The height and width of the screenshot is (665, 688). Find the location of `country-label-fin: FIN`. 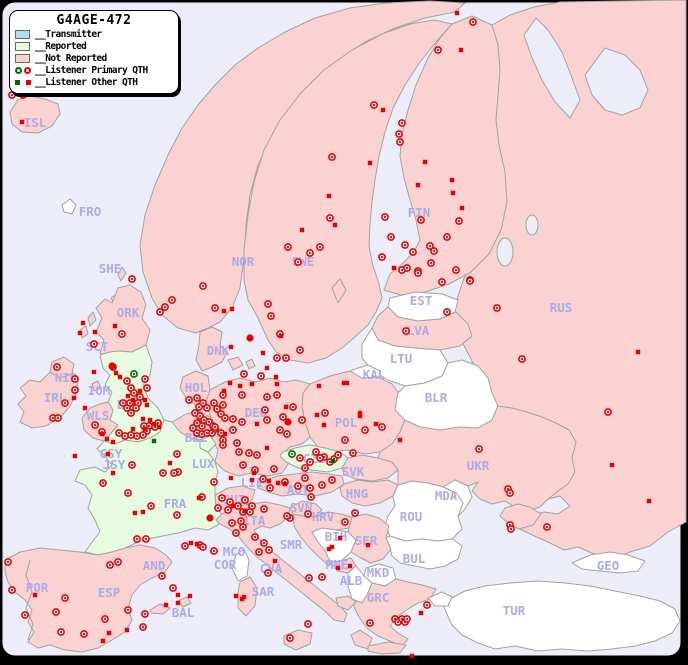

country-label-fin: FIN is located at coordinates (419, 212).